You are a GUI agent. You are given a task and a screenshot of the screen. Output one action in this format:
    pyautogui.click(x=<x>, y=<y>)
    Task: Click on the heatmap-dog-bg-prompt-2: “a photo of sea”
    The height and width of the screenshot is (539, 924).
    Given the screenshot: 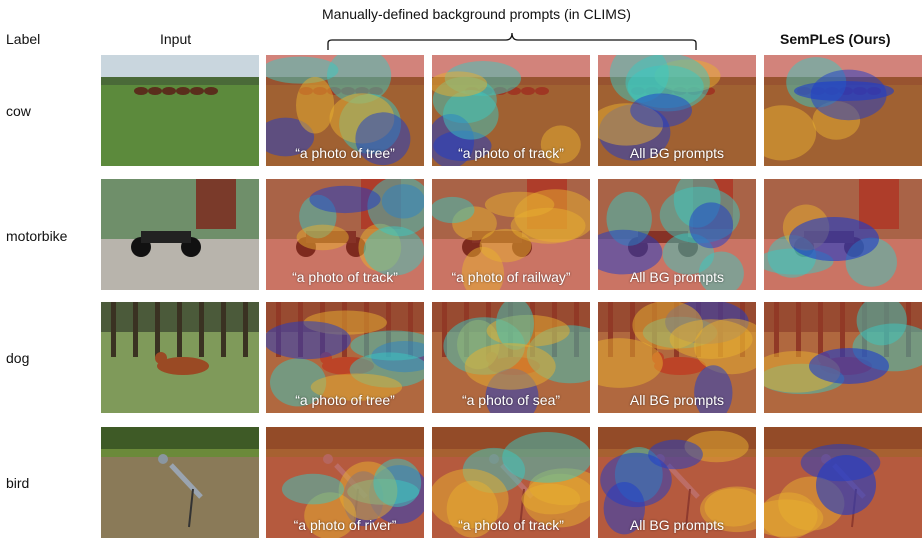 What is the action you would take?
    pyautogui.click(x=511, y=357)
    